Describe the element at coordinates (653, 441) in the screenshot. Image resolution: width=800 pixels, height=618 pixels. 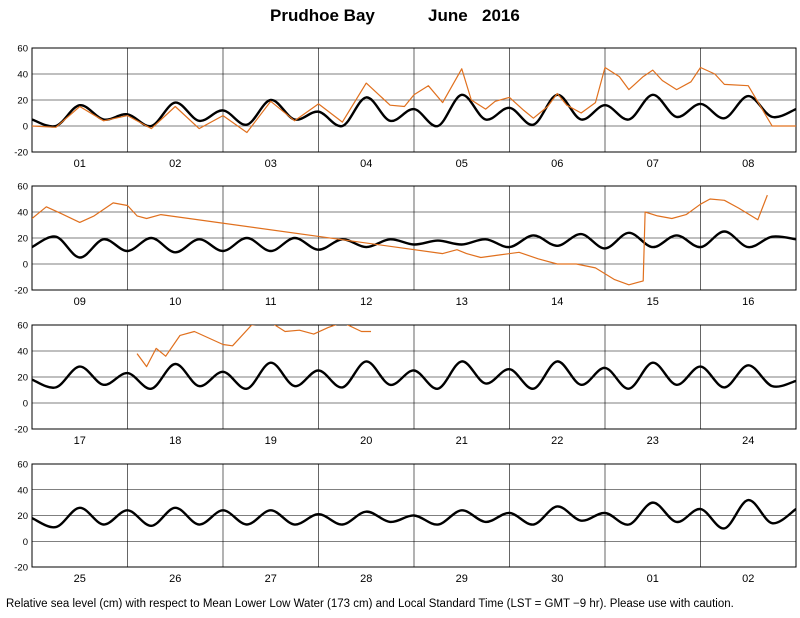
I see `day-label: 23` at that location.